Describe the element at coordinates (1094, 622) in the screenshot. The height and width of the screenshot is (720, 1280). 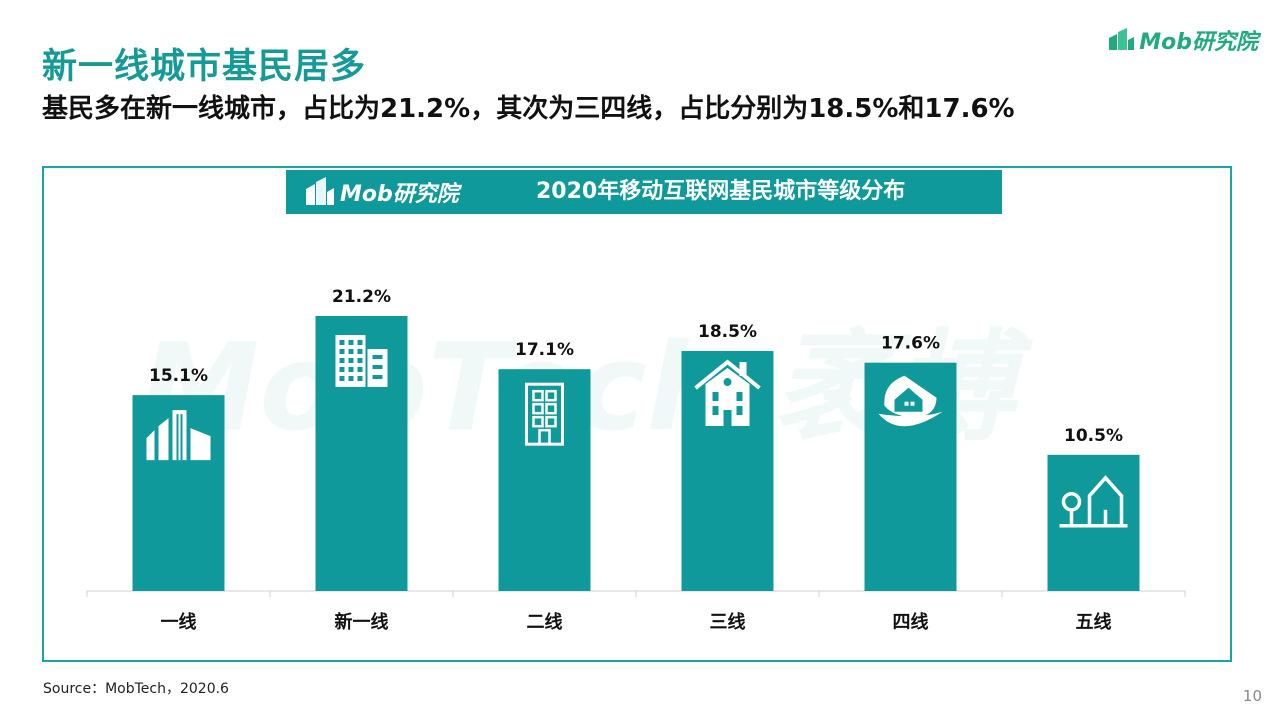
I see `x-tick-label: 五线` at that location.